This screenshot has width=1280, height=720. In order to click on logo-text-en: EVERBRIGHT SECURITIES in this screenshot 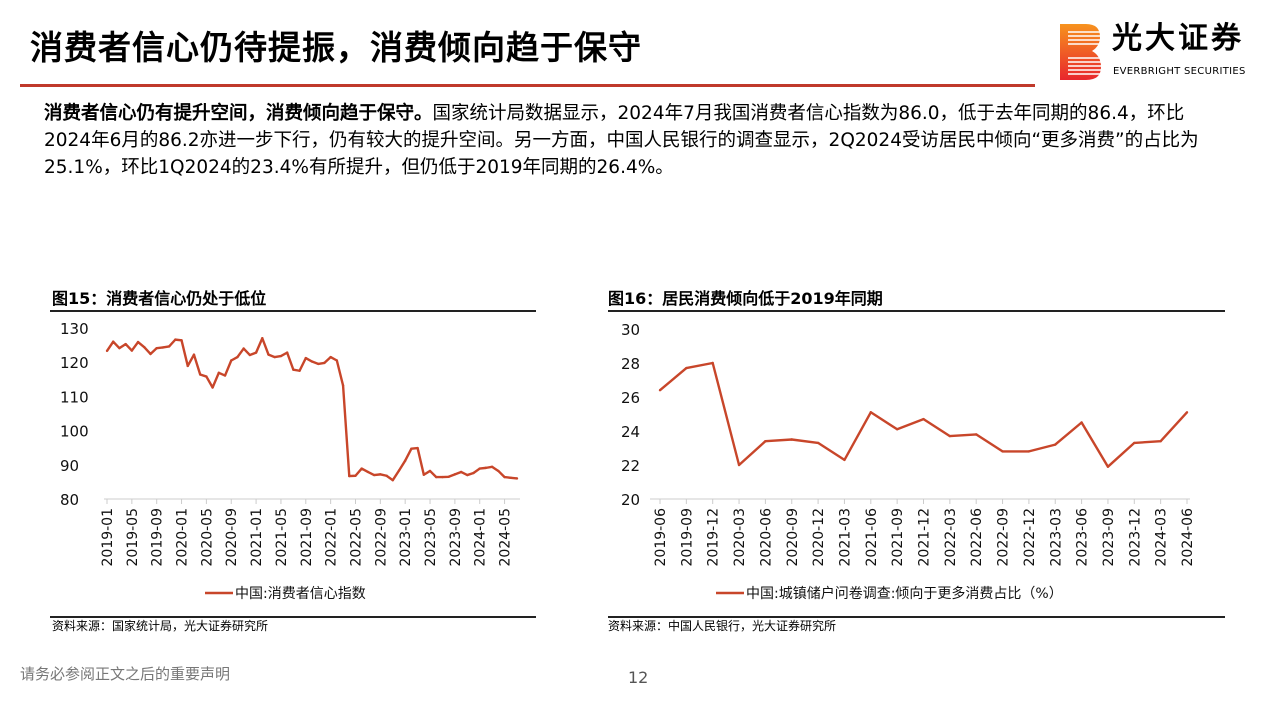, I will do `click(1179, 71)`.